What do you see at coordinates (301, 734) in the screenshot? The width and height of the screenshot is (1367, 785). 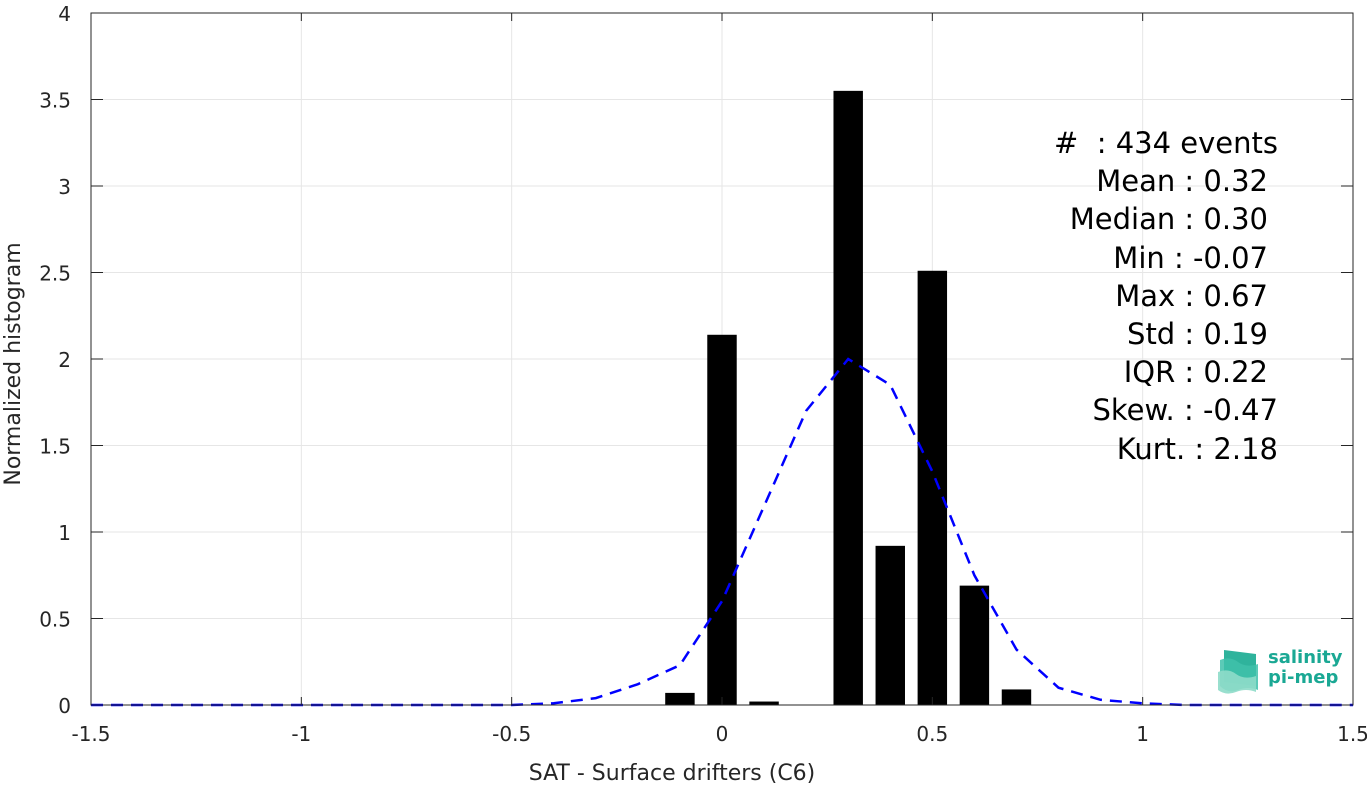 I see `x-tick-label: -1` at bounding box center [301, 734].